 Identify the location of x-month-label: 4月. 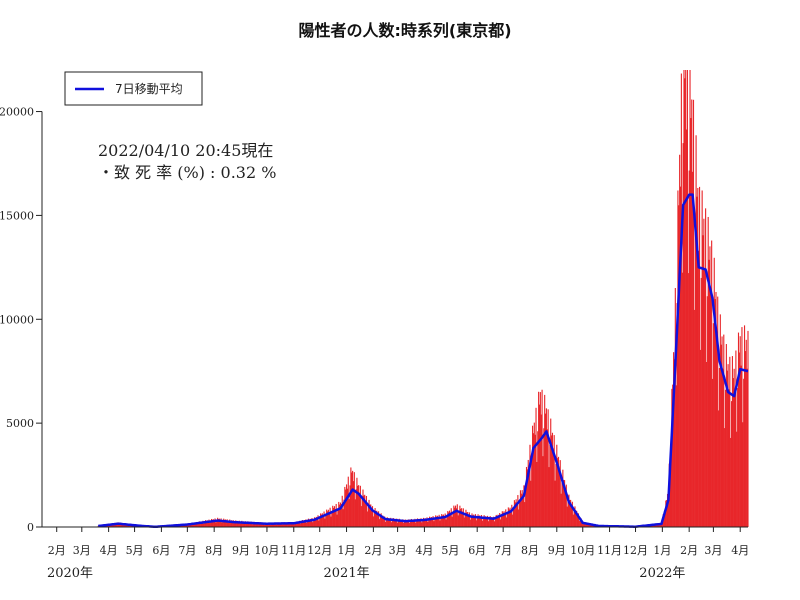
(109, 550).